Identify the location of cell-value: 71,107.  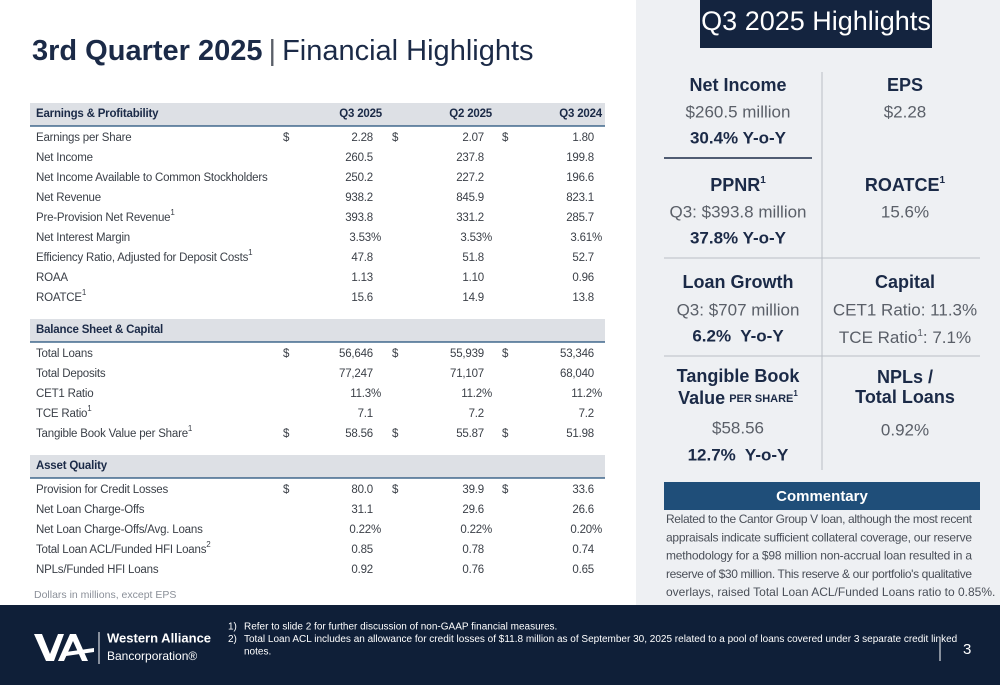
(467, 374).